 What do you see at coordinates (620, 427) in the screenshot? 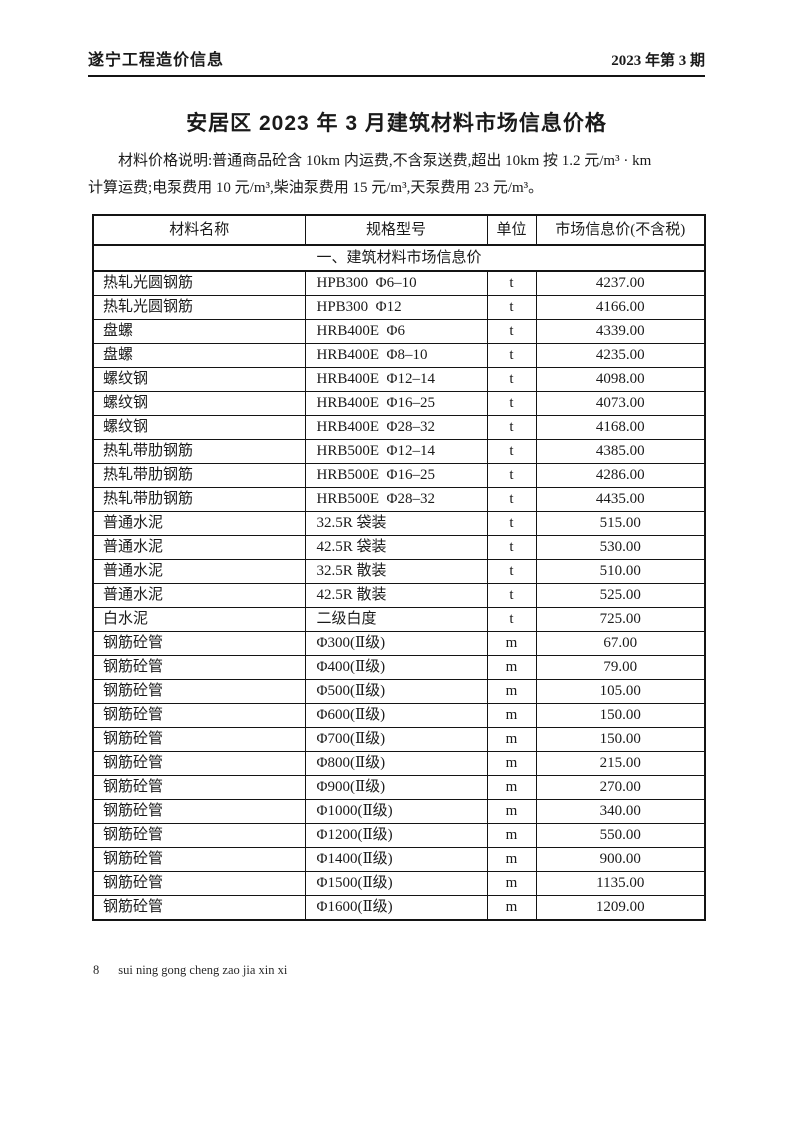
I see `price-cell: 4168.00` at bounding box center [620, 427].